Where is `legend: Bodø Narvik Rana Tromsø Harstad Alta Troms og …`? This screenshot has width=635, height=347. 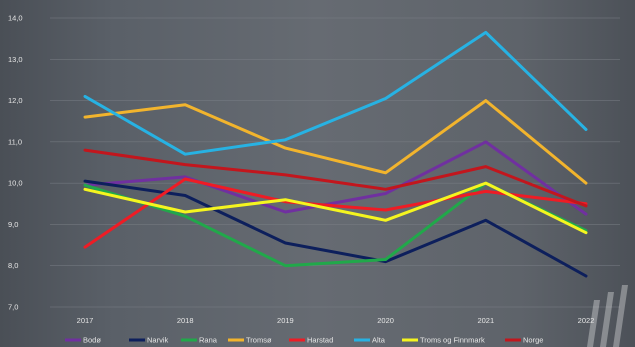
legend: Bodø Narvik Rana Tromsø Harstad Alta Troms og … is located at coordinates (304, 340).